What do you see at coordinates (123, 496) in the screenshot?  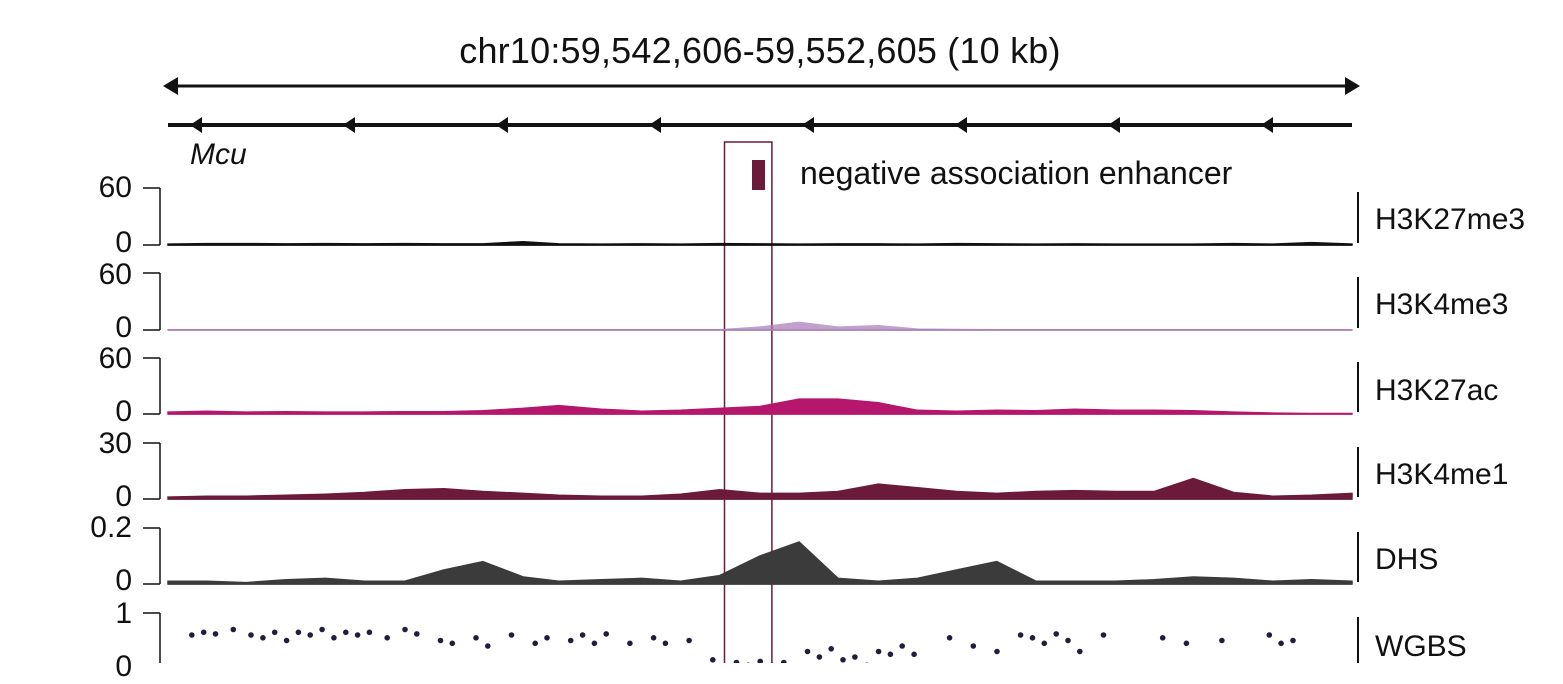 I see `tick-label-h3k4me1-min: 0` at bounding box center [123, 496].